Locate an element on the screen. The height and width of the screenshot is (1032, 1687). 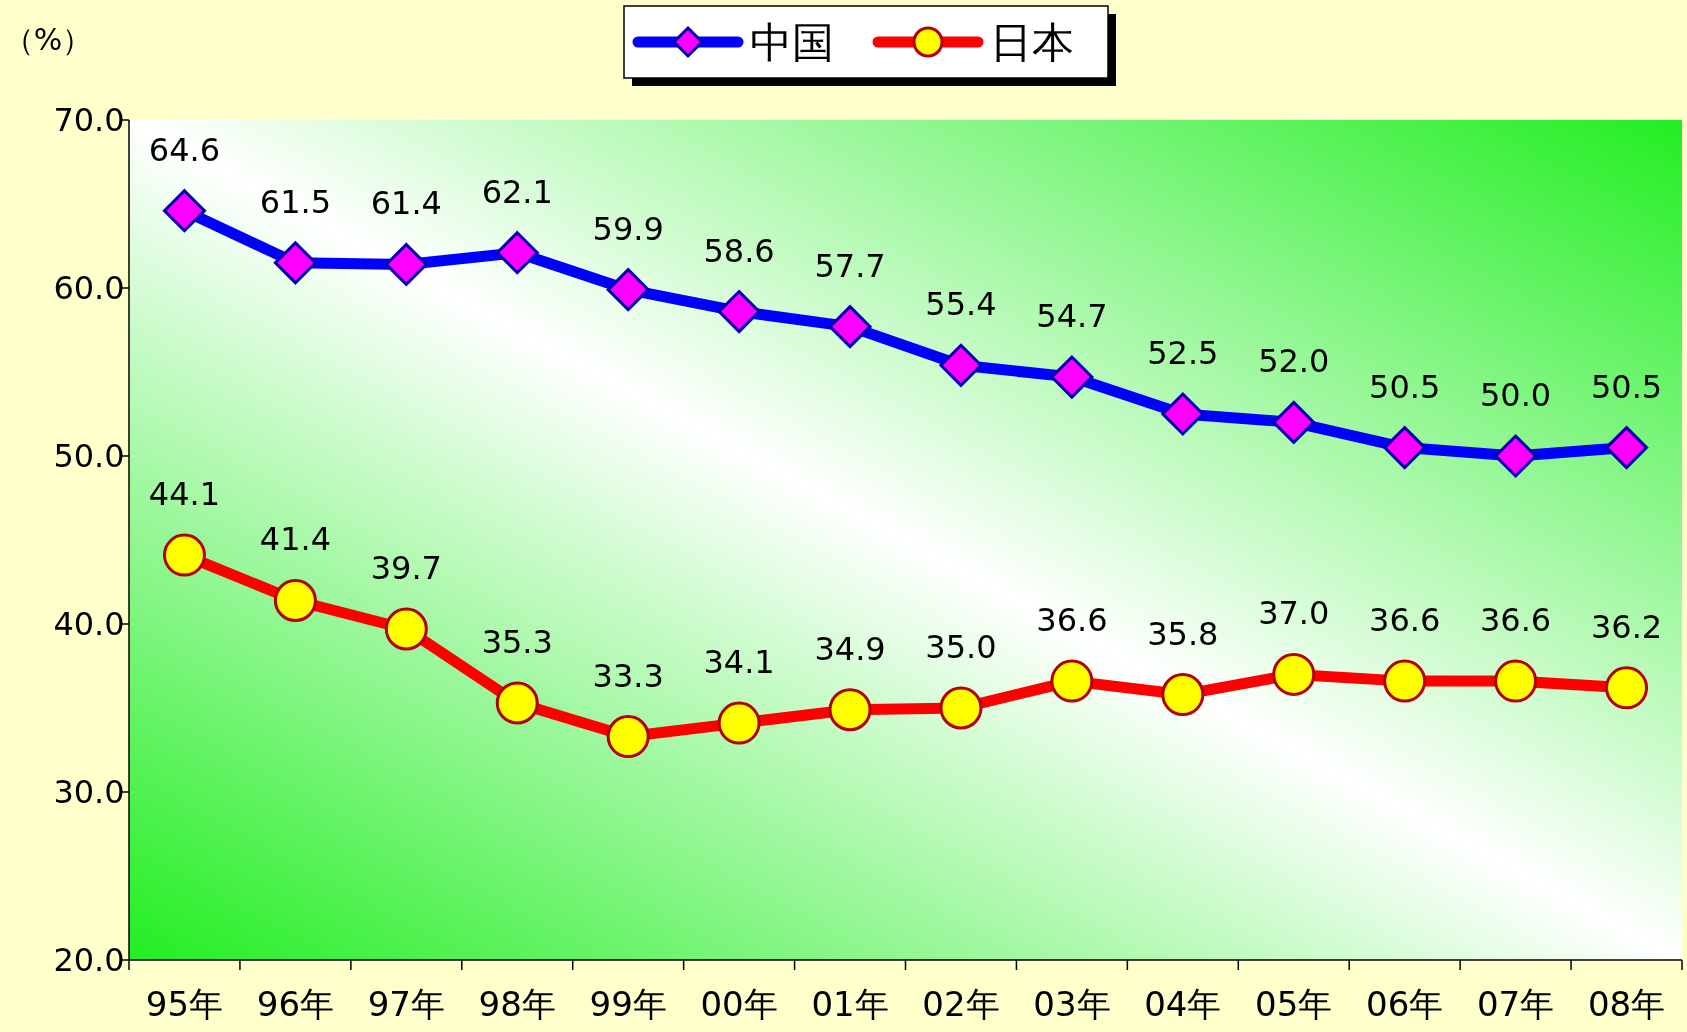
data-label: 58.6 is located at coordinates (739, 250).